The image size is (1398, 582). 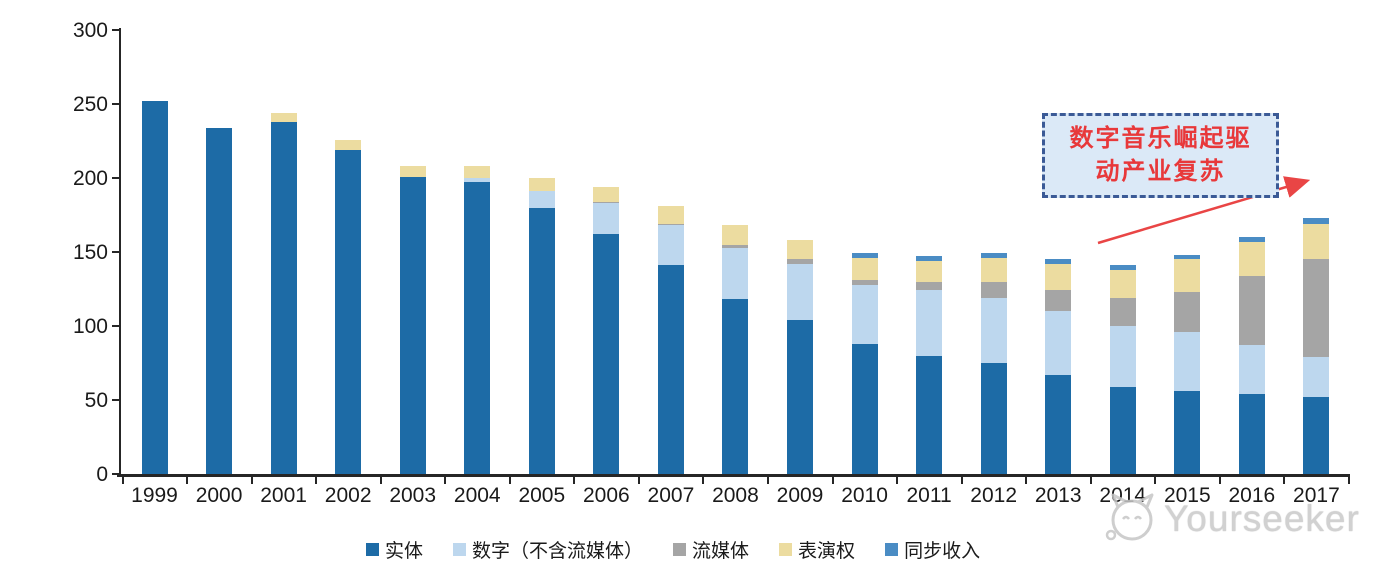 What do you see at coordinates (90, 252) in the screenshot?
I see `y-tick-label: 150` at bounding box center [90, 252].